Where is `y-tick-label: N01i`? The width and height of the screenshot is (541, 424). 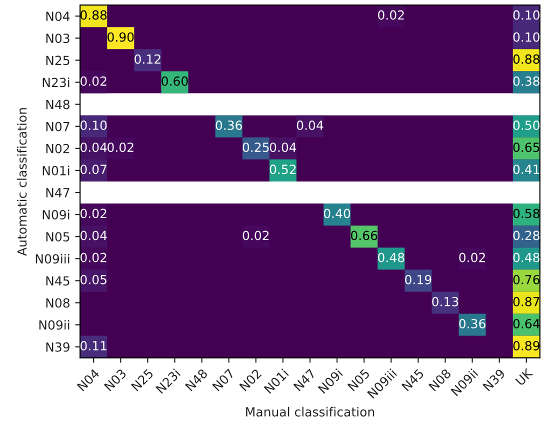
y-tick-label: N01i is located at coordinates (56, 171).